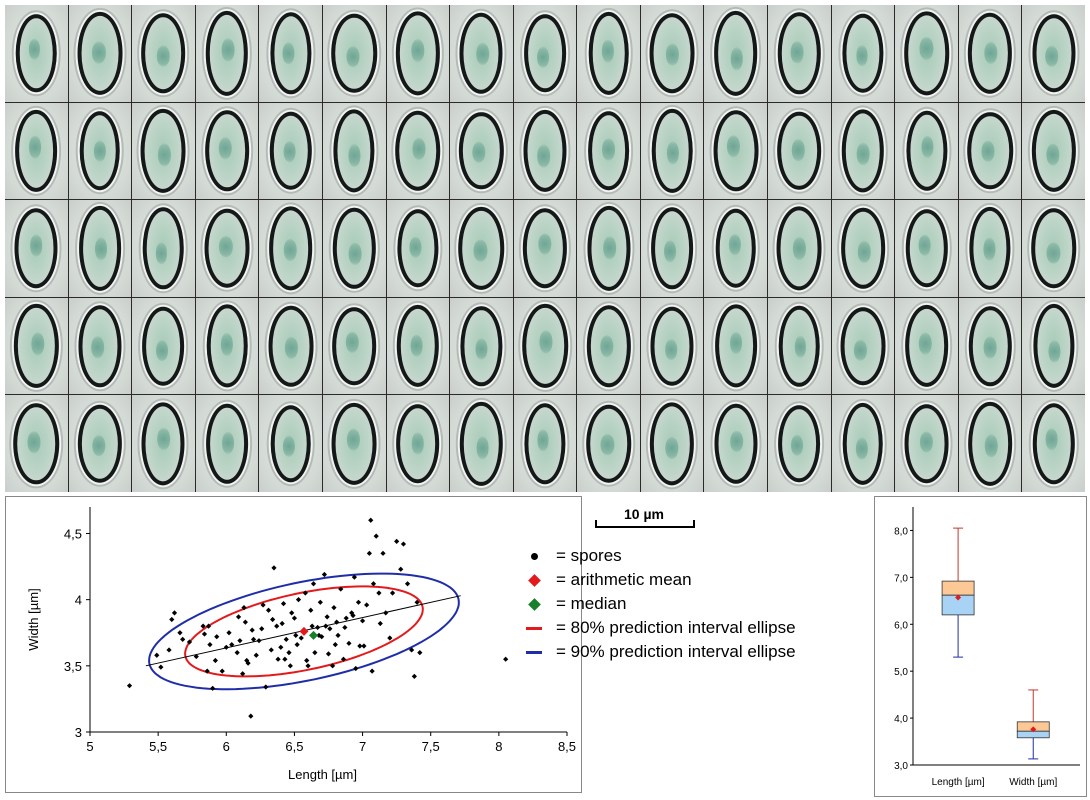 The image size is (1090, 800). I want to click on legend-item-spores: = spores, so click(692, 556).